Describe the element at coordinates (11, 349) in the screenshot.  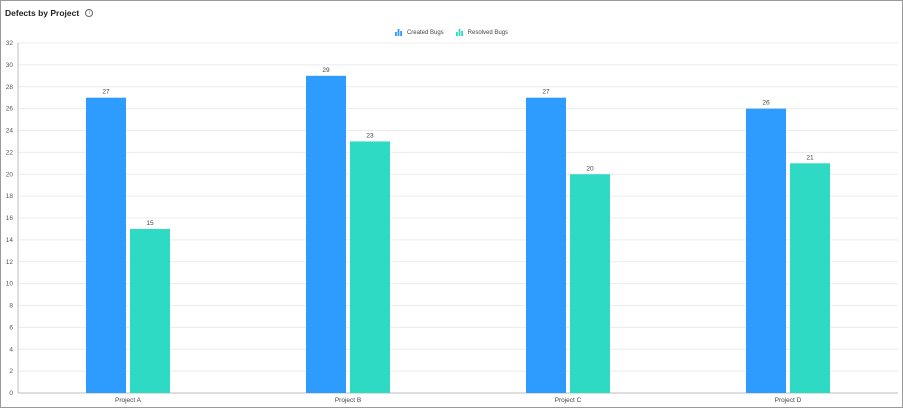
I see `y-tick-label: 4` at that location.